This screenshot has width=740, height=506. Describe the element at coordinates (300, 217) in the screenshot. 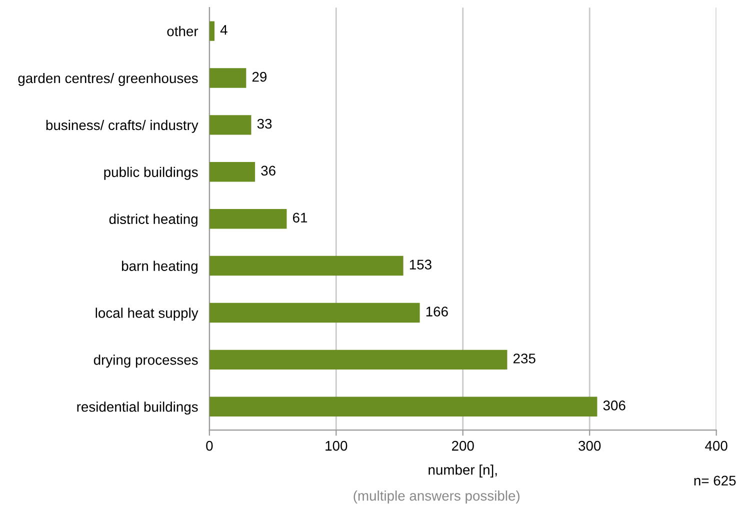

I see `data-label: 61` at that location.